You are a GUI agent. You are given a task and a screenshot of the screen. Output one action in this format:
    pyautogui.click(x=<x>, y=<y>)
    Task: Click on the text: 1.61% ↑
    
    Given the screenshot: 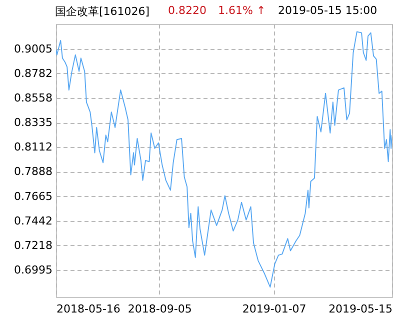 What is the action you would take?
    pyautogui.click(x=242, y=10)
    